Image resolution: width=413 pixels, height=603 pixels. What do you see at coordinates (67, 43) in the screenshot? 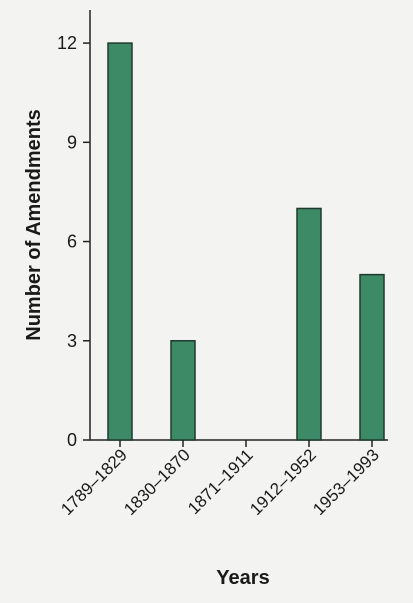
I see `y-tick-label: 12` at bounding box center [67, 43].